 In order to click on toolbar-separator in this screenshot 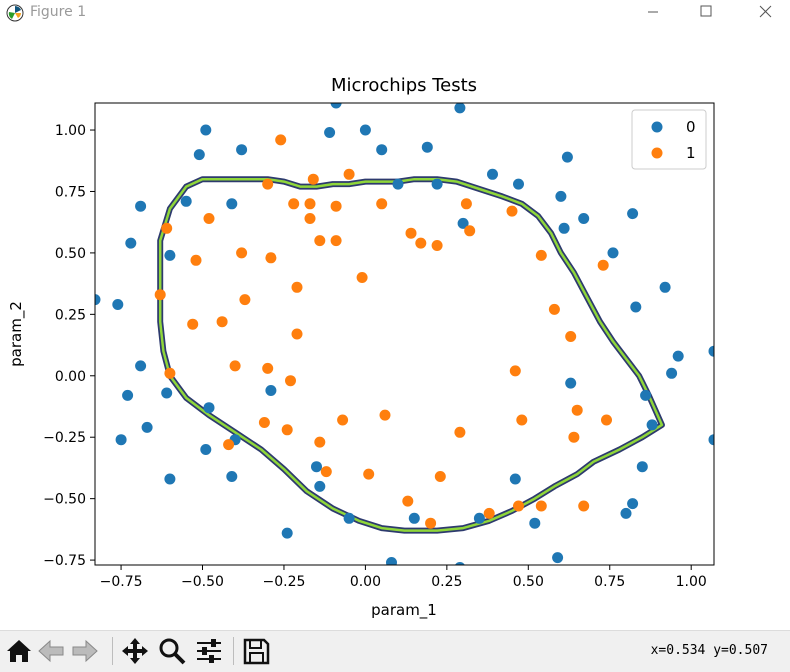, I will do `click(233, 651)`.